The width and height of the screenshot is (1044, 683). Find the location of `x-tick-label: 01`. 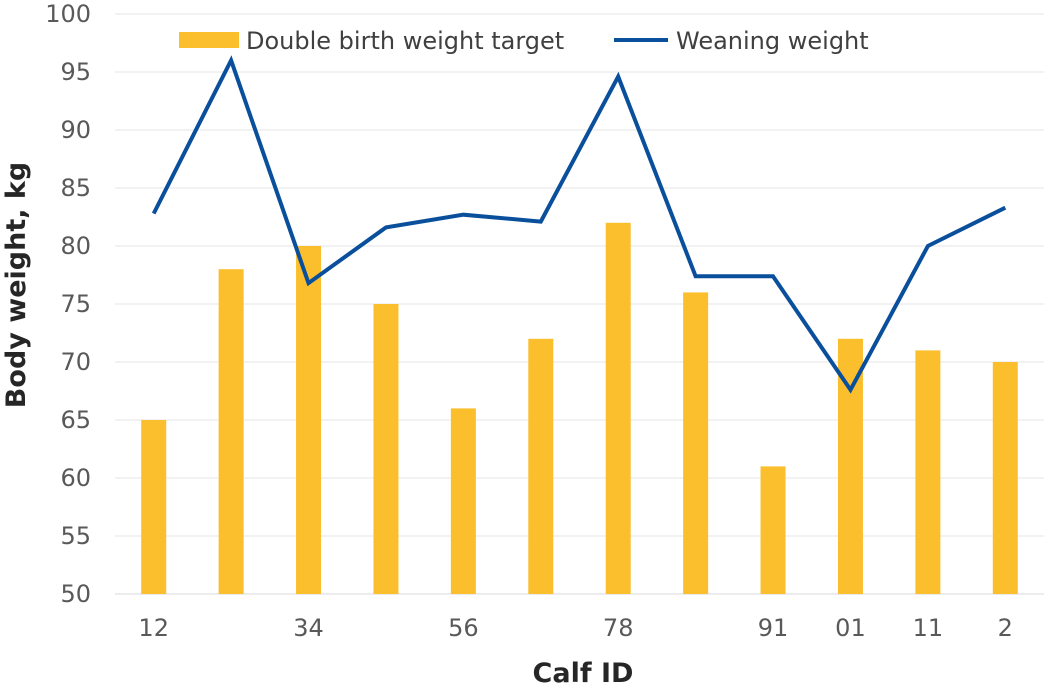

x-tick-label: 01 is located at coordinates (850, 628).